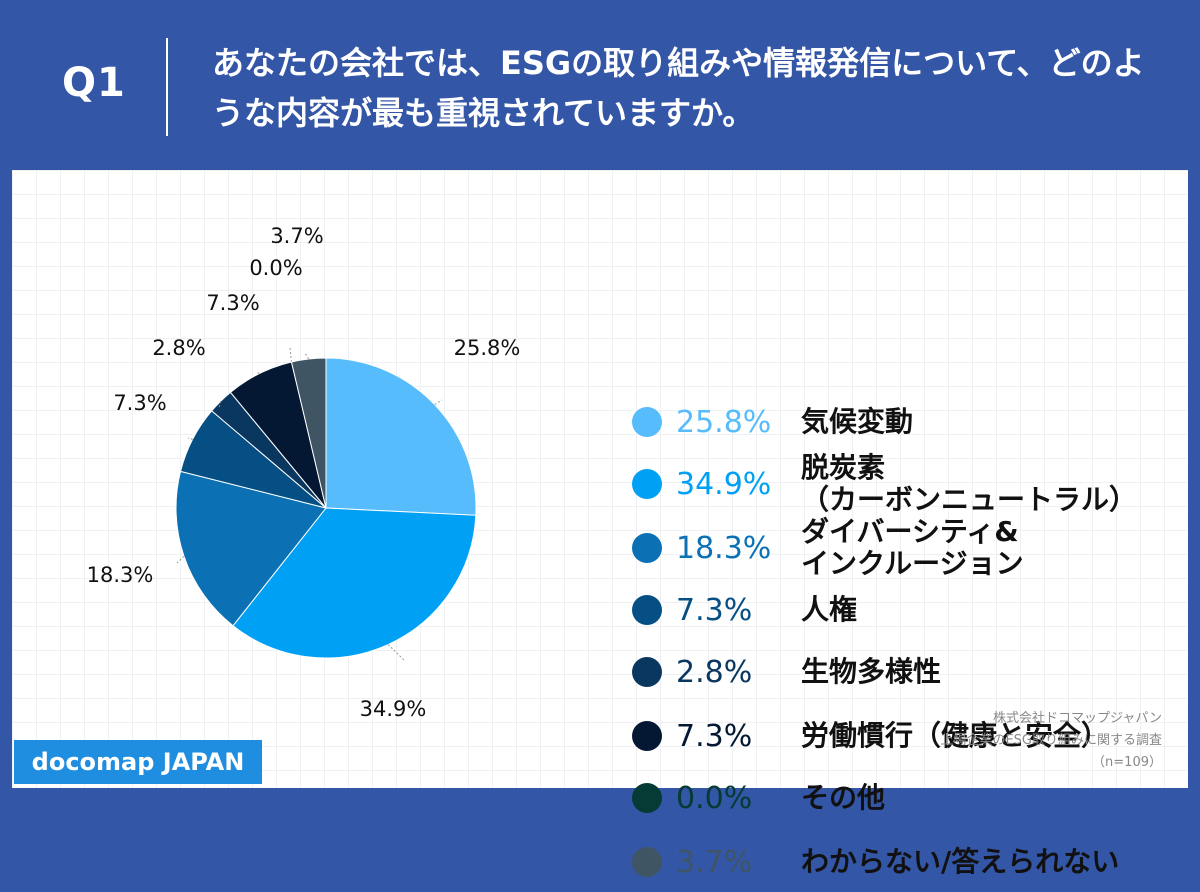 The image size is (1200, 892). What do you see at coordinates (120, 575) in the screenshot?
I see `slice-percent-label: 18.3%` at bounding box center [120, 575].